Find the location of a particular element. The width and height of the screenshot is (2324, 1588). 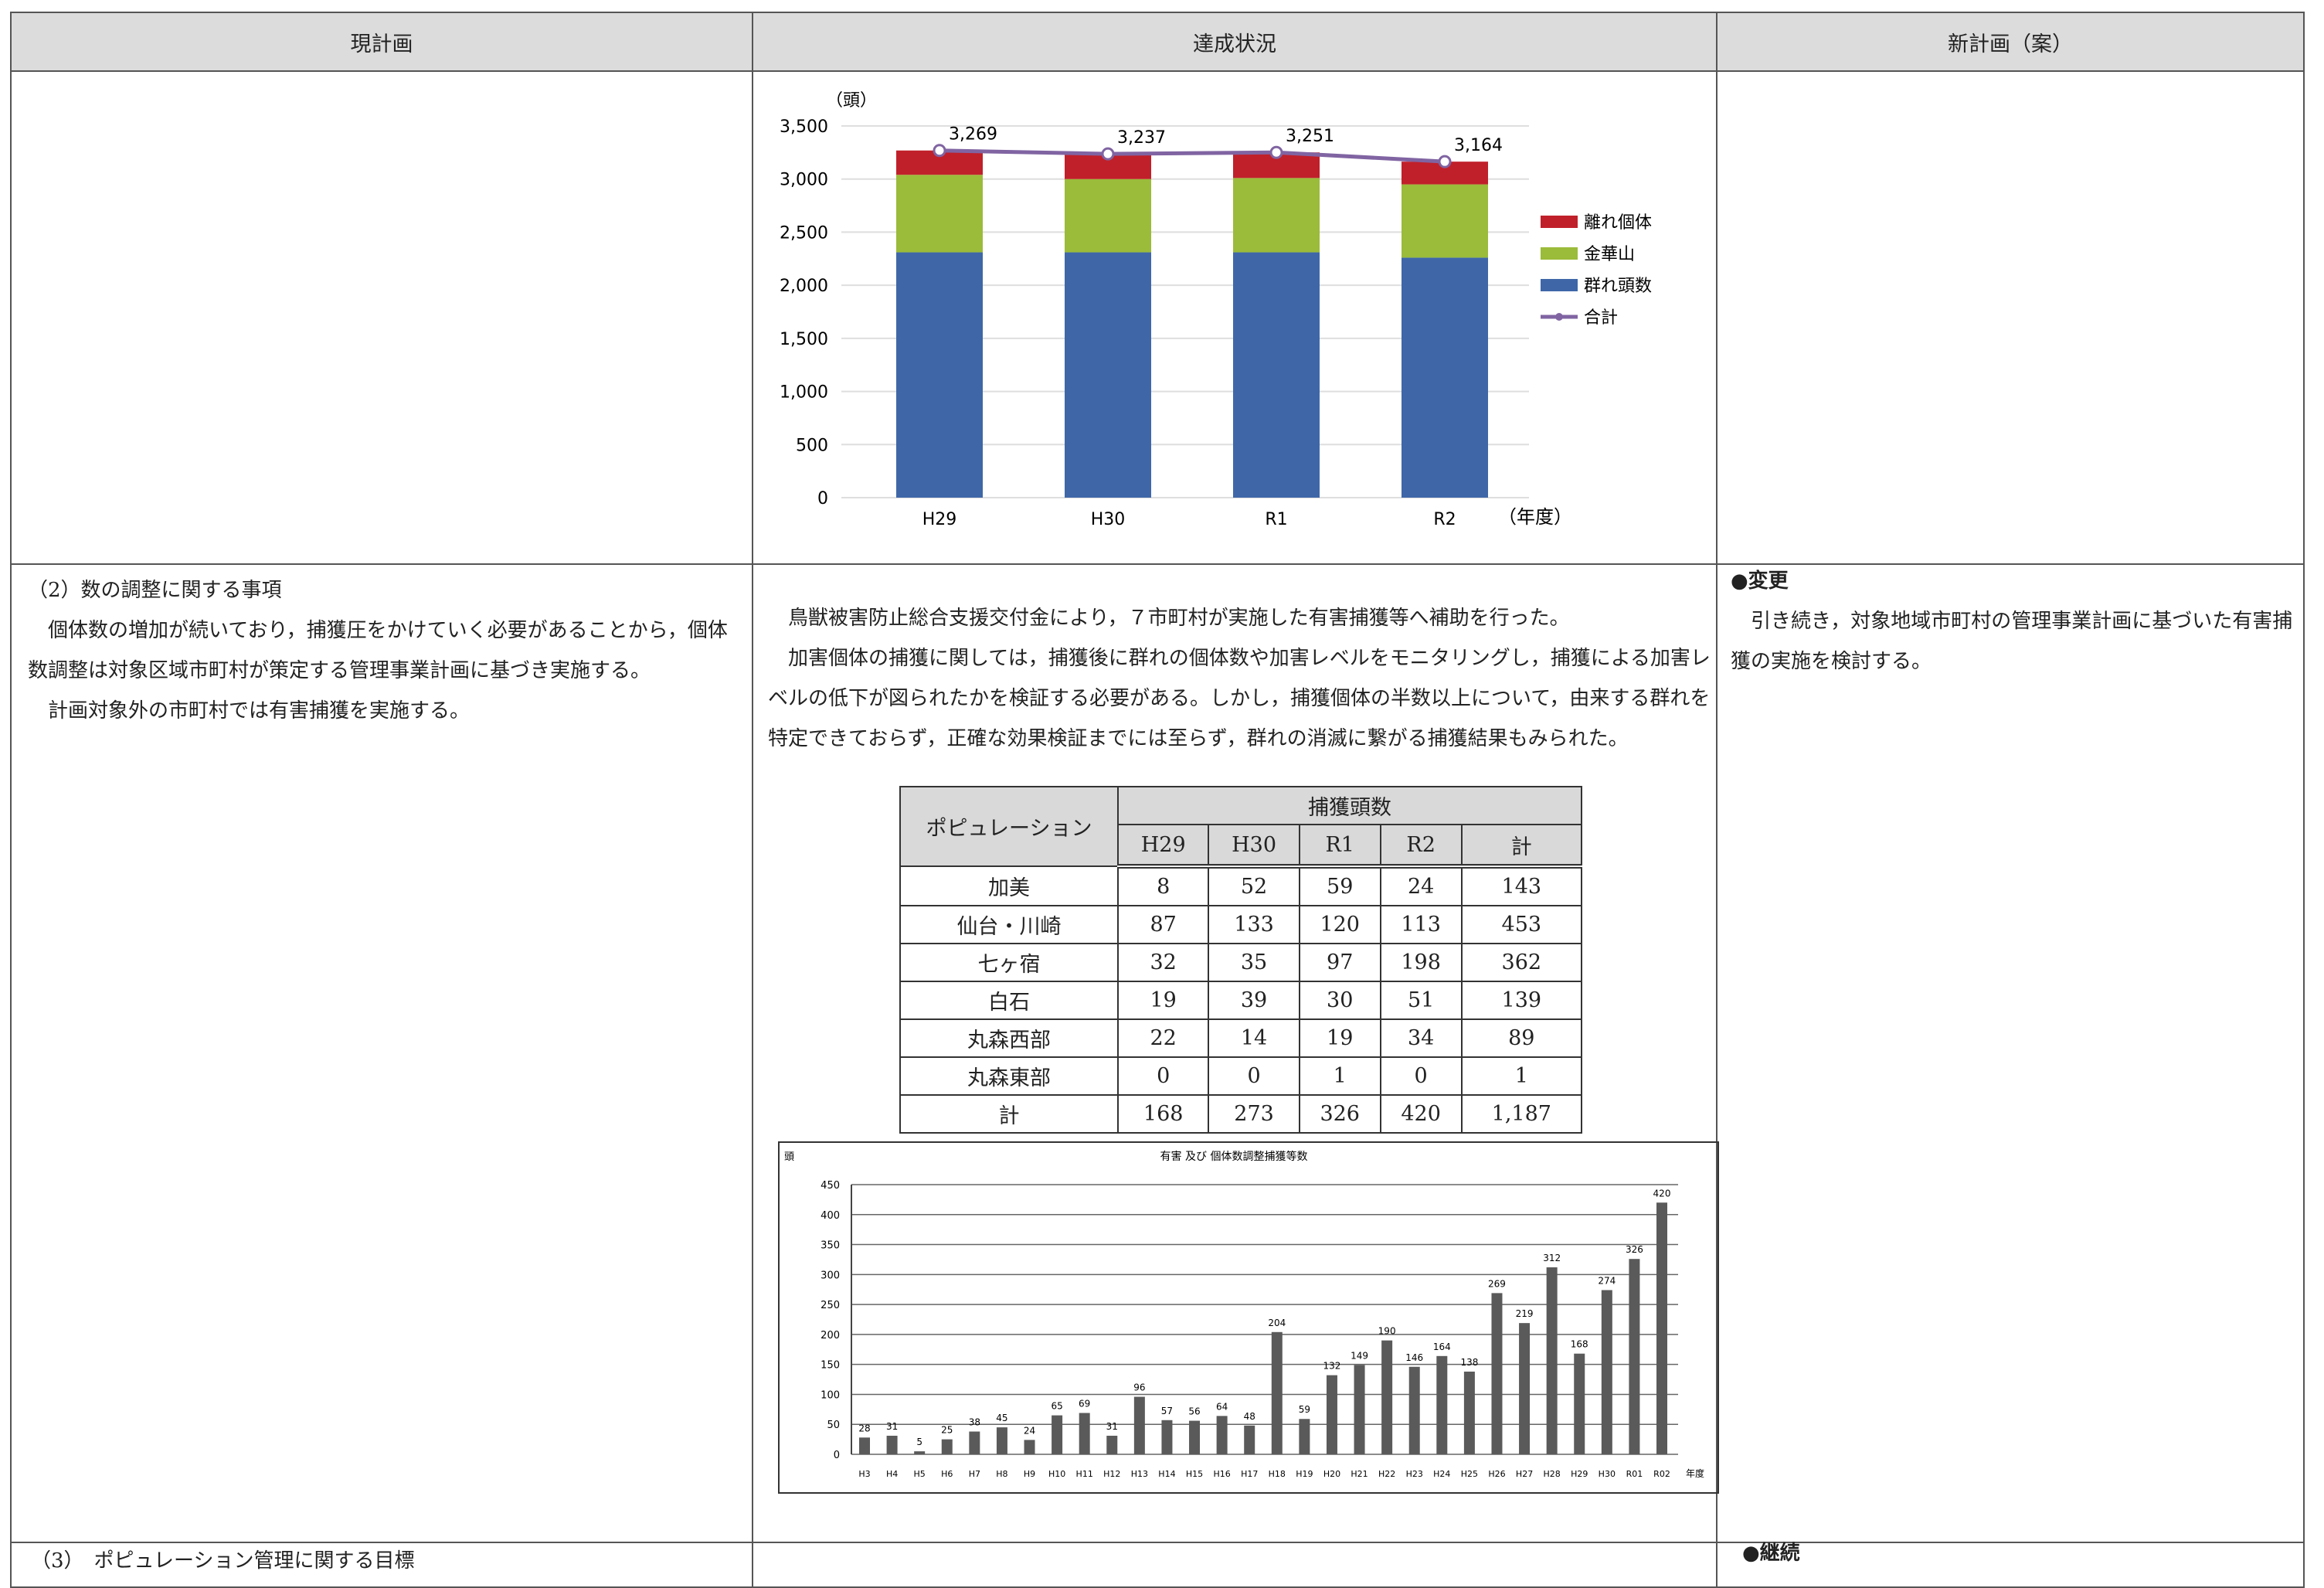

heading: ●変更 is located at coordinates (1760, 581).